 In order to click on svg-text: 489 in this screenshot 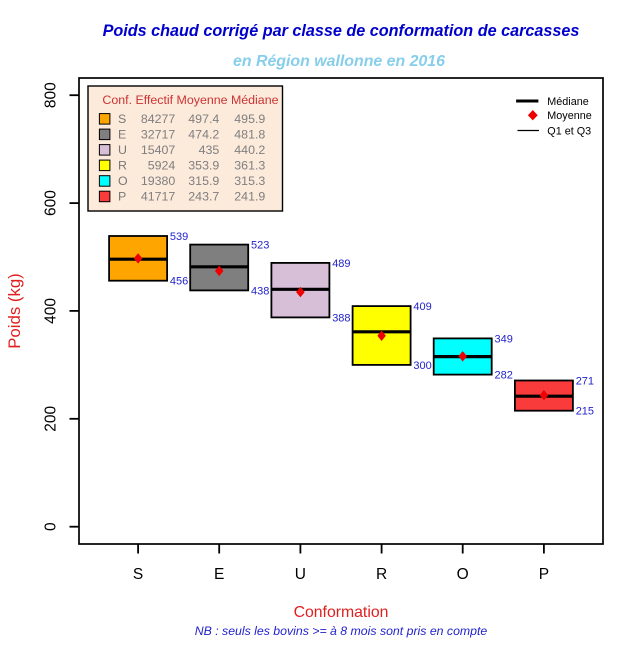, I will do `click(341, 264)`.